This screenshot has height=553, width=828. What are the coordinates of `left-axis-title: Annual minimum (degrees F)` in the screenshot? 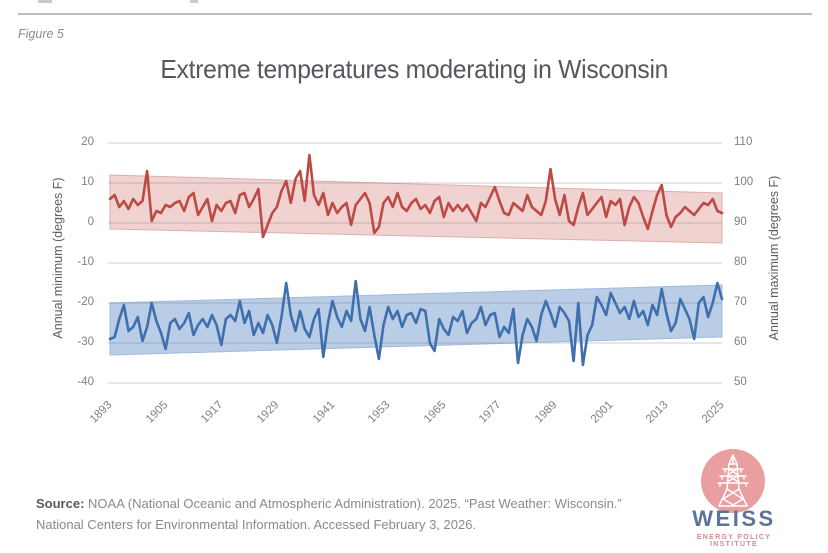 It's located at (58, 258).